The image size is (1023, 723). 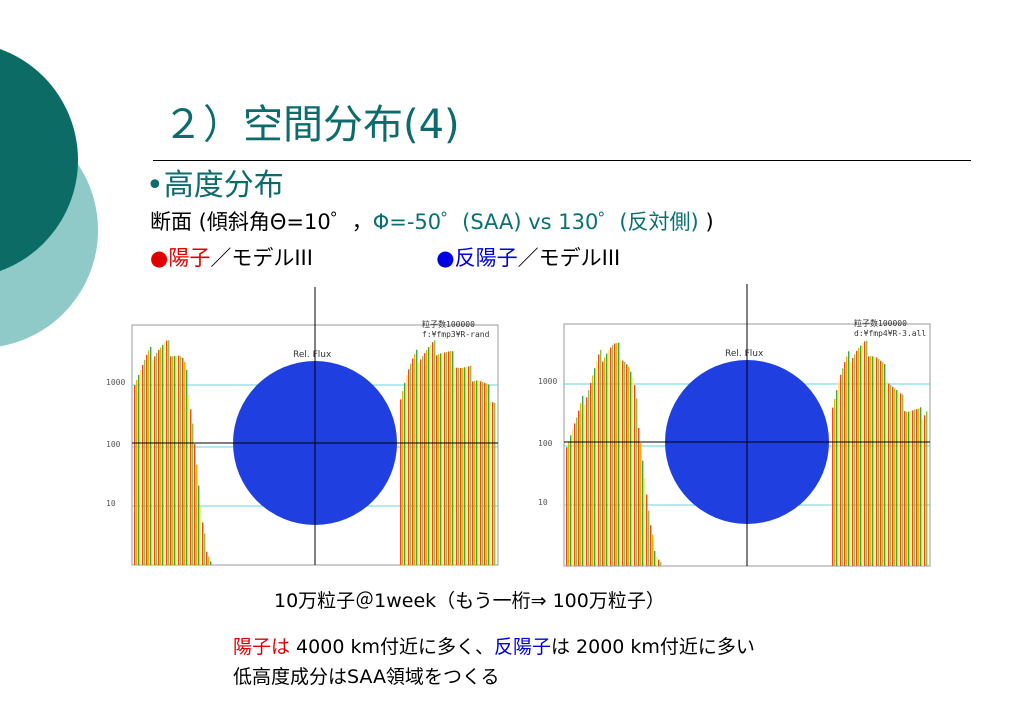 I want to click on statistics-caption: 10万粒子＠1week（もう一桁⇒ 100万粒子）, so click(x=469, y=601).